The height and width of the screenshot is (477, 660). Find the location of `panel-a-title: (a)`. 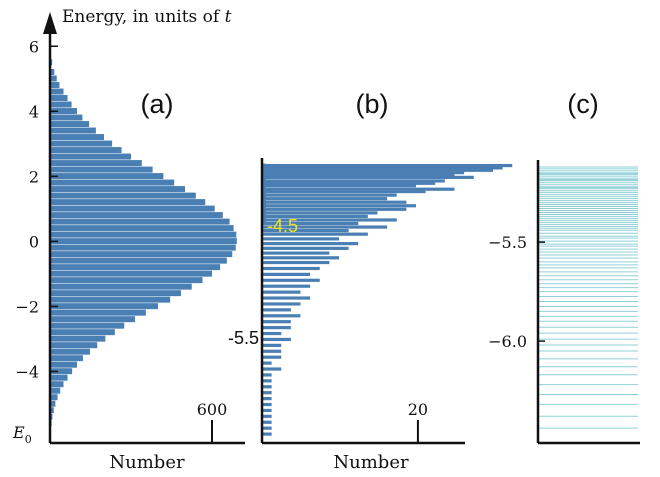

panel-a-title: (a) is located at coordinates (157, 104).